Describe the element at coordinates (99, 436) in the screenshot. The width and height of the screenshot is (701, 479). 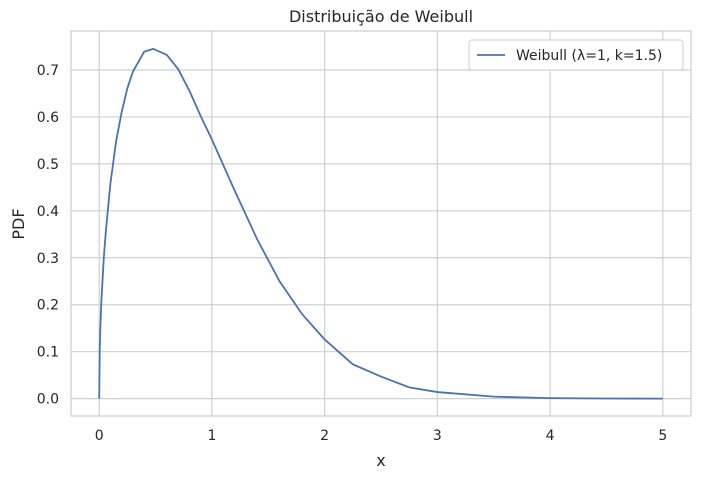
I see `x-tick-label: 0` at that location.